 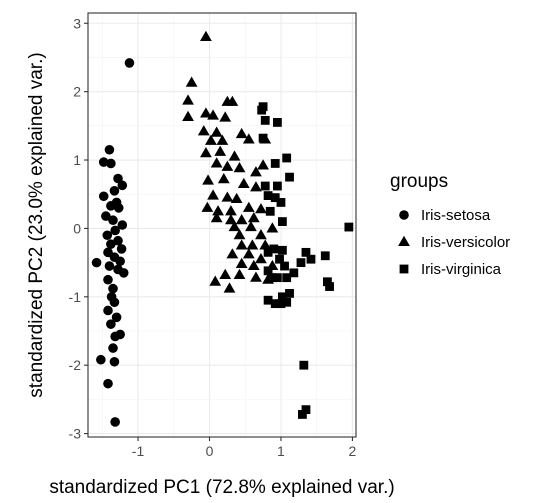 What do you see at coordinates (138, 451) in the screenshot?
I see `x-tick-label: -1` at bounding box center [138, 451].